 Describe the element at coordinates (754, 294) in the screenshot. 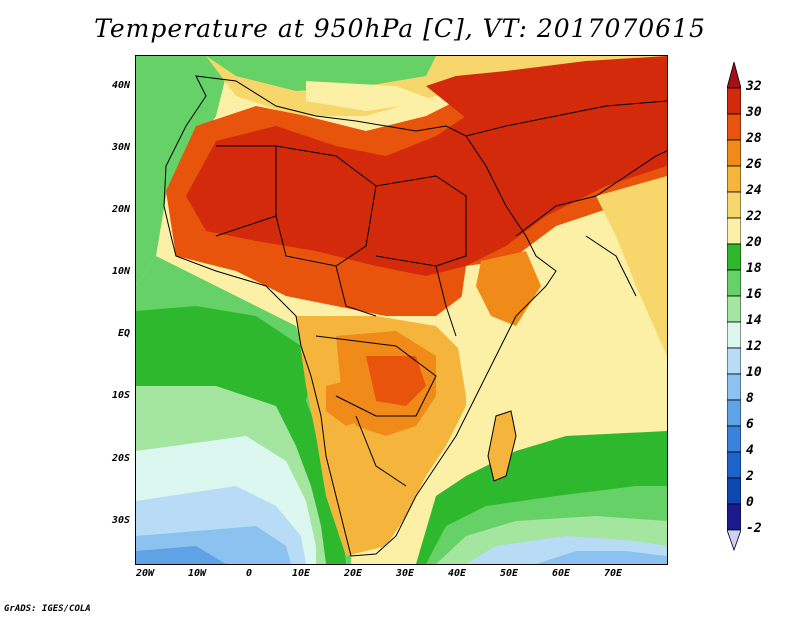

I see `colorbar-tick-label: 16` at that location.